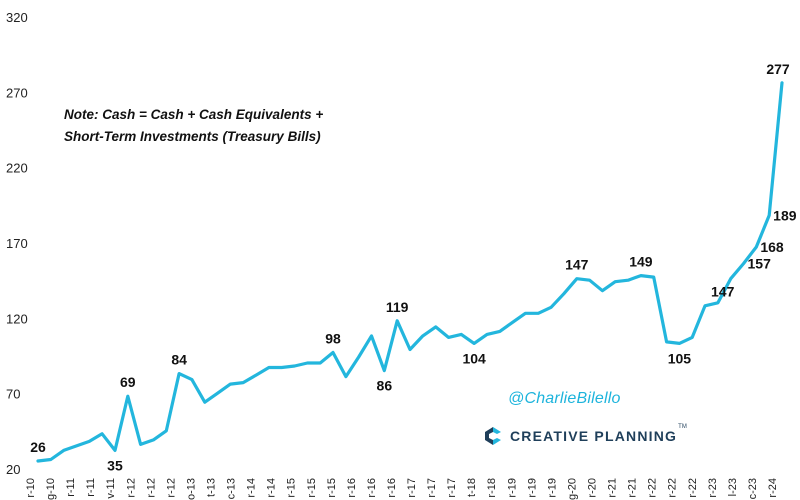 The height and width of the screenshot is (500, 800). I want to click on data-label: 104, so click(474, 358).